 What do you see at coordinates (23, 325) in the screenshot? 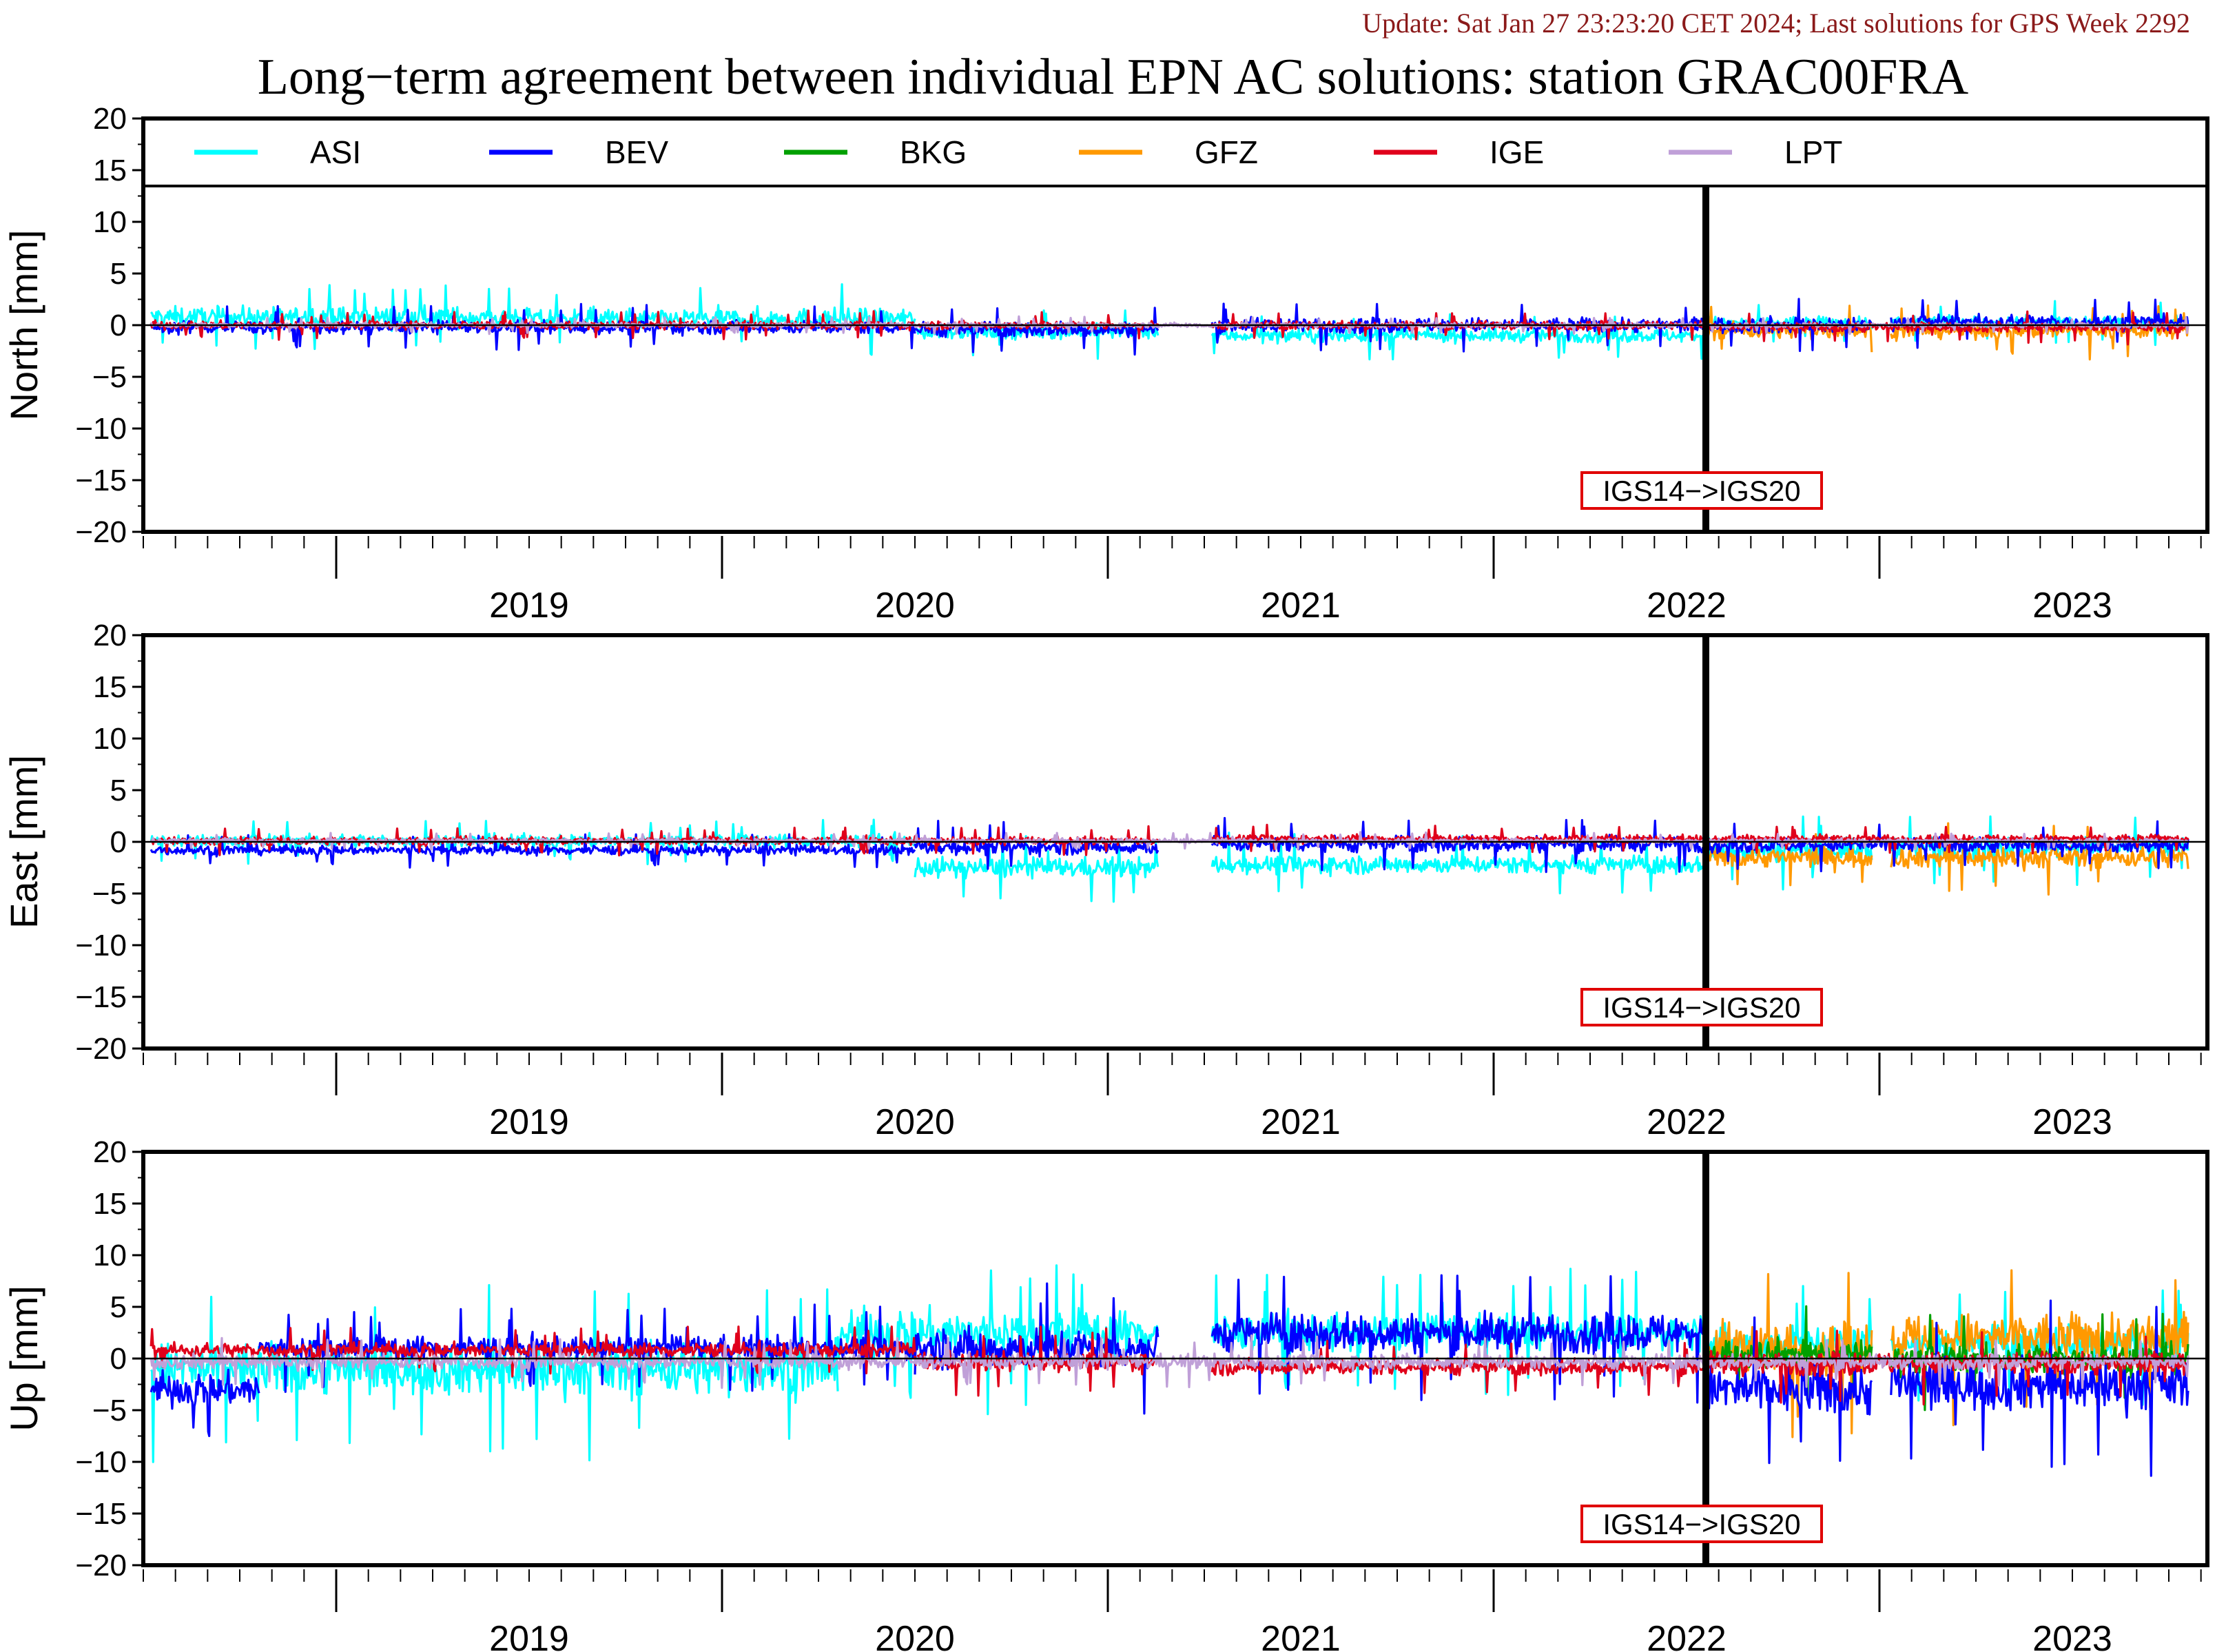
I see `y-axis-label: North [mm]` at bounding box center [23, 325].